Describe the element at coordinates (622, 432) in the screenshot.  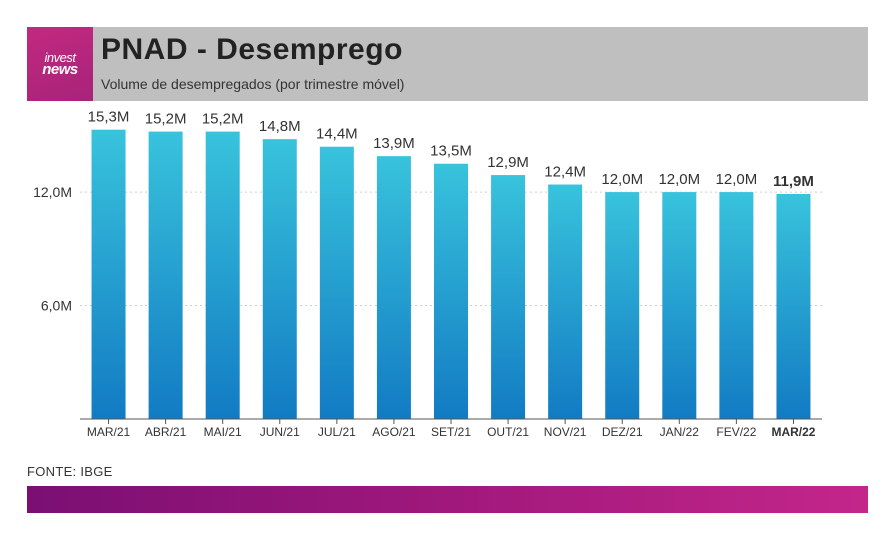
I see `x-tick-label: DEZ/21` at that location.